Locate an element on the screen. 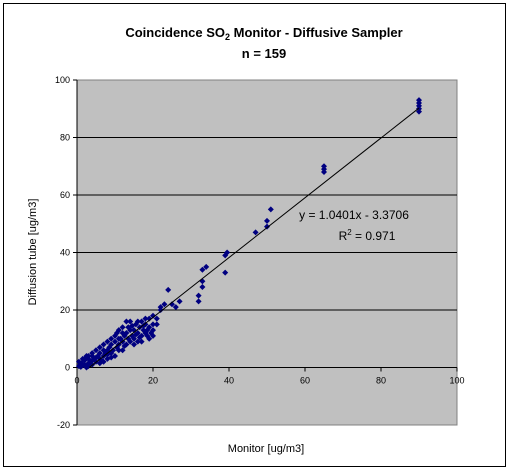 The height and width of the screenshot is (472, 511). x-axis-label: Monitor [ug/m3] is located at coordinates (266, 449).